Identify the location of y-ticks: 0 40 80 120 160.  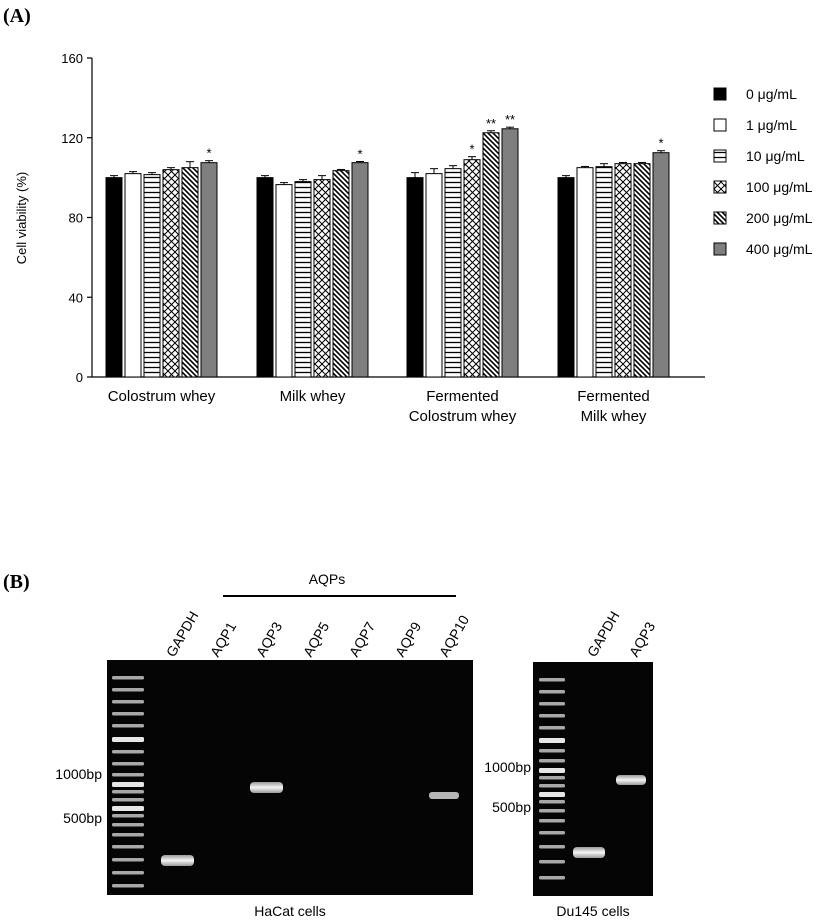
(76, 218).